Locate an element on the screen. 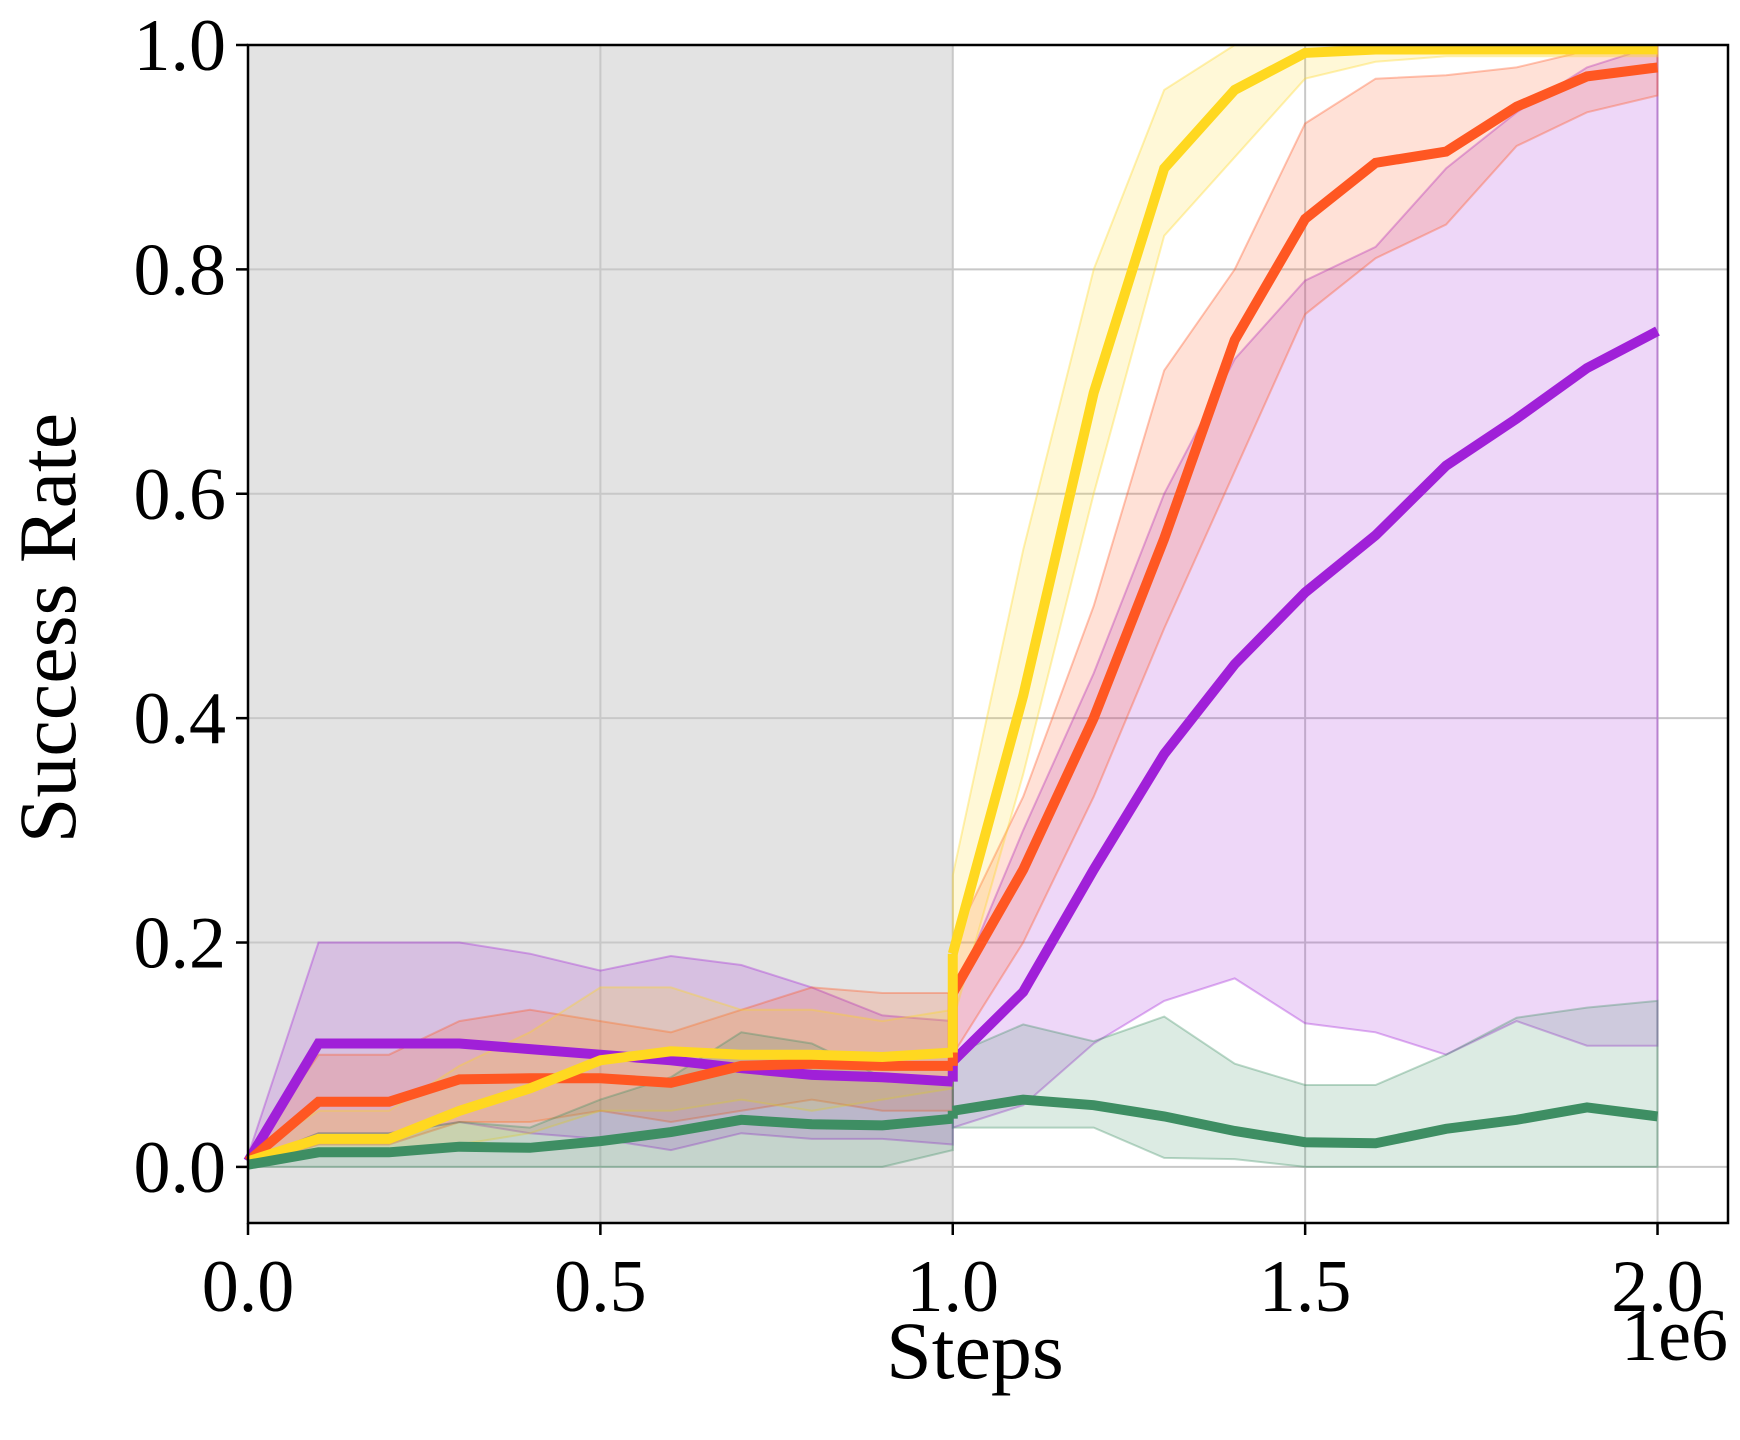 The image size is (1740, 1440). y-tick-label: 0.4 is located at coordinates (180, 719).